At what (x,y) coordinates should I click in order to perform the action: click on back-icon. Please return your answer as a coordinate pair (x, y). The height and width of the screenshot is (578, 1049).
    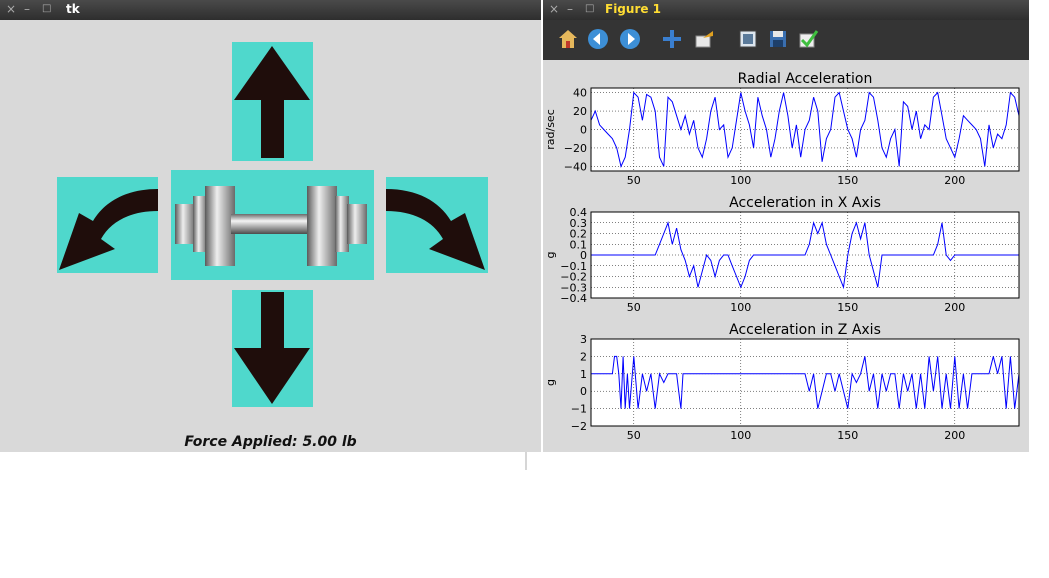
    Looking at the image, I should click on (598, 39).